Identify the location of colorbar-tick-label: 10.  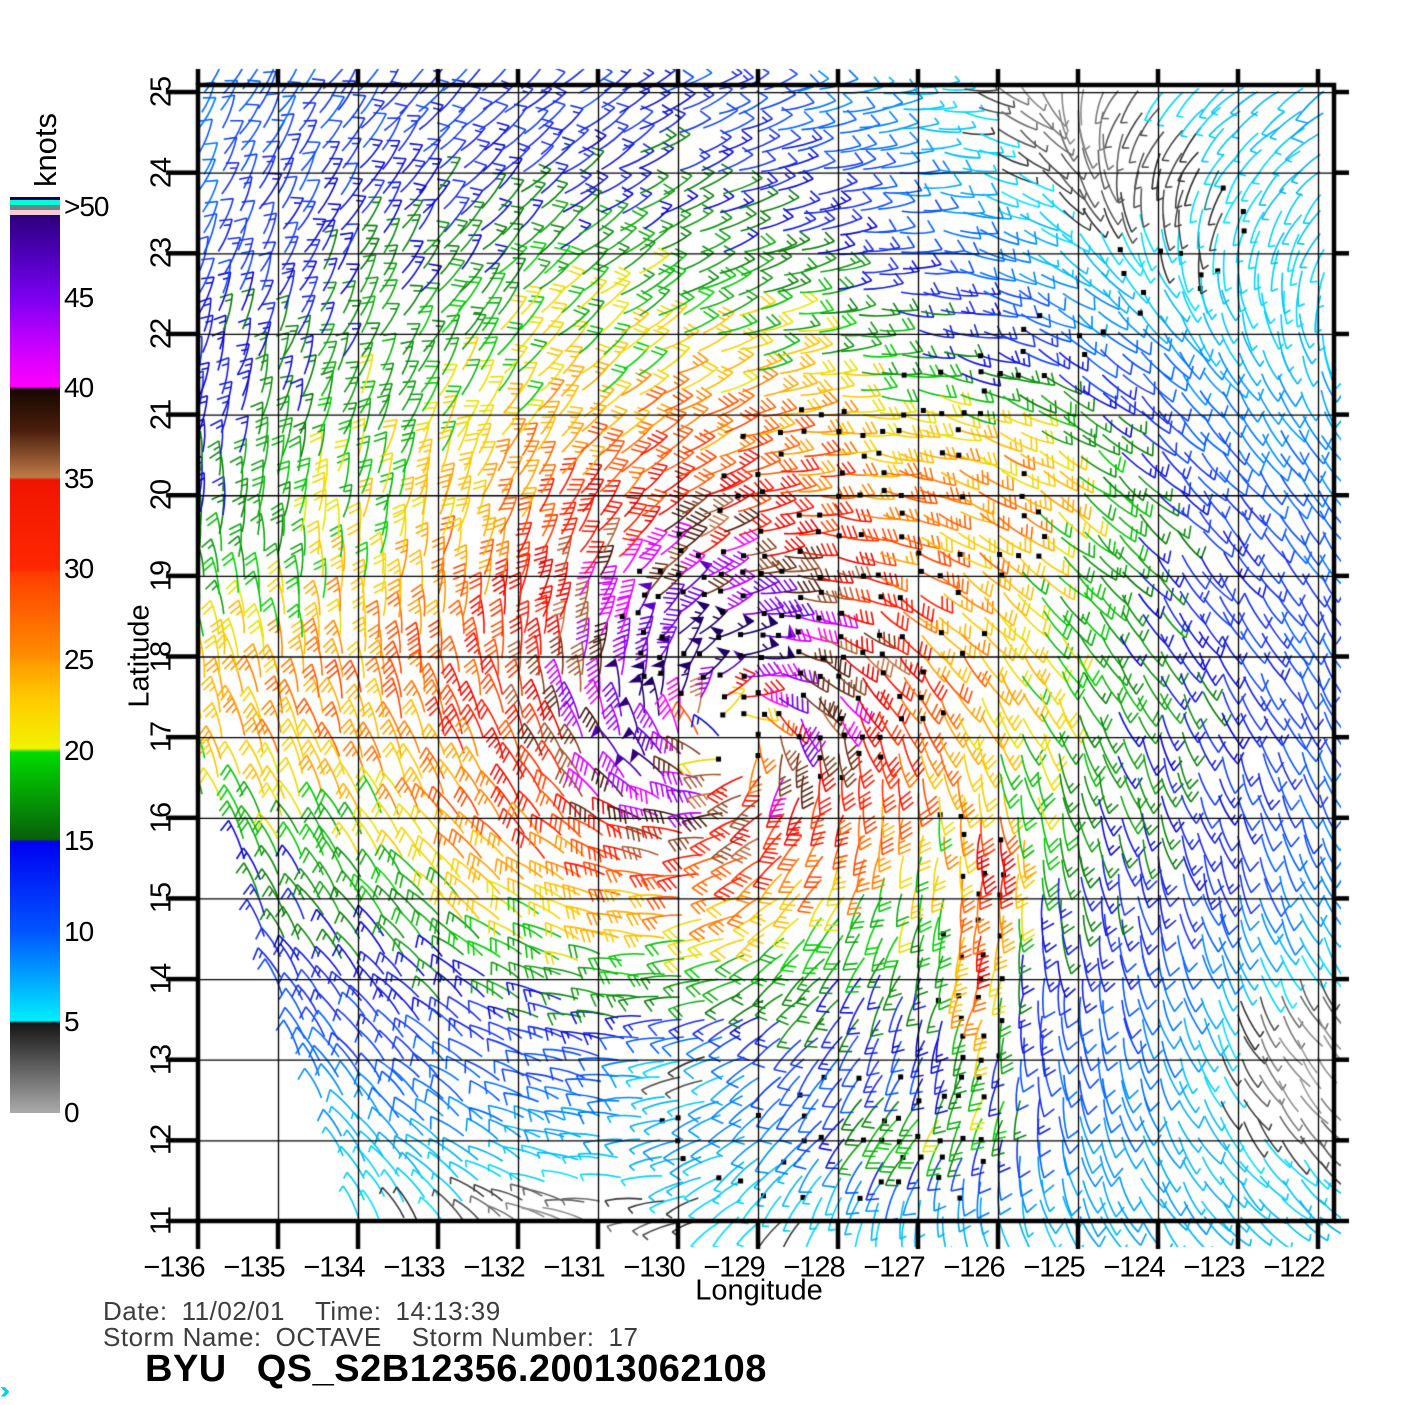
(79, 931).